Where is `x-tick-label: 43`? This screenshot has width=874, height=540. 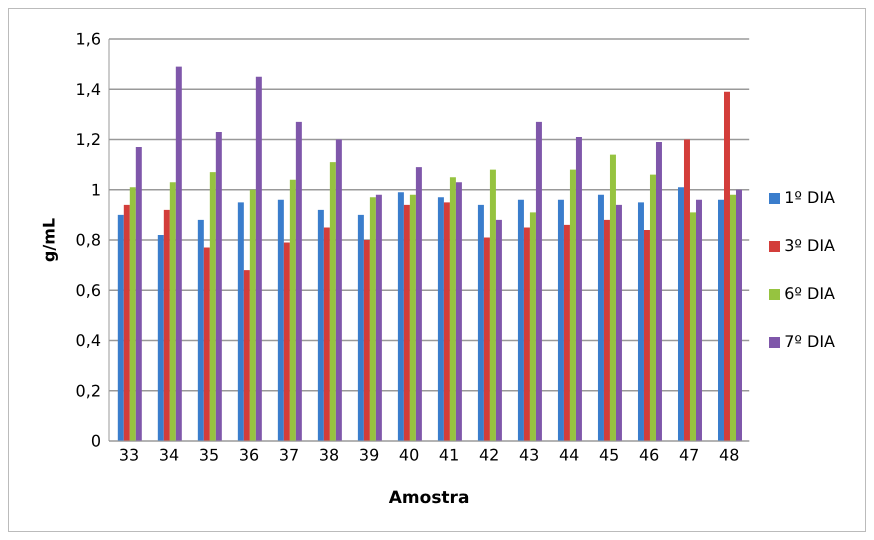
x-tick-label: 43 is located at coordinates (529, 454).